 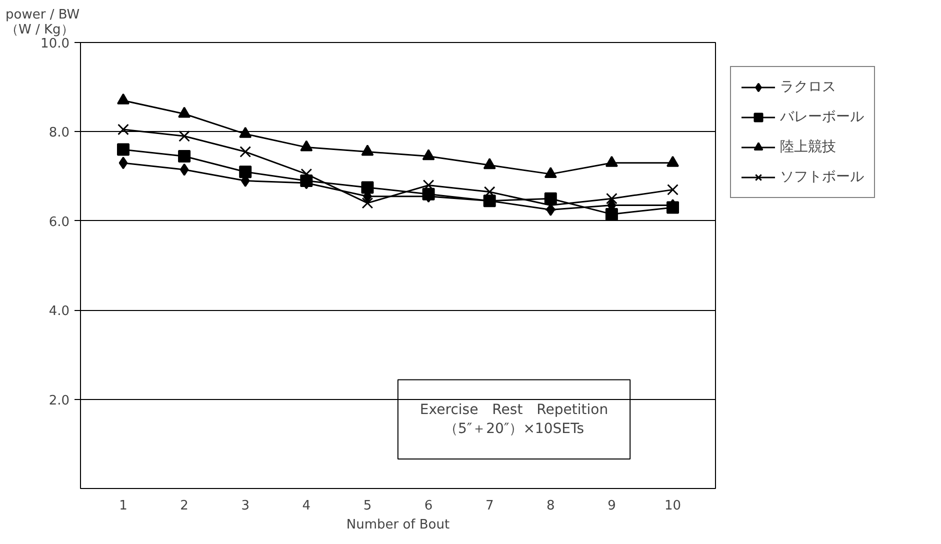 I want to click on x-tick-label: 2, so click(x=184, y=506).